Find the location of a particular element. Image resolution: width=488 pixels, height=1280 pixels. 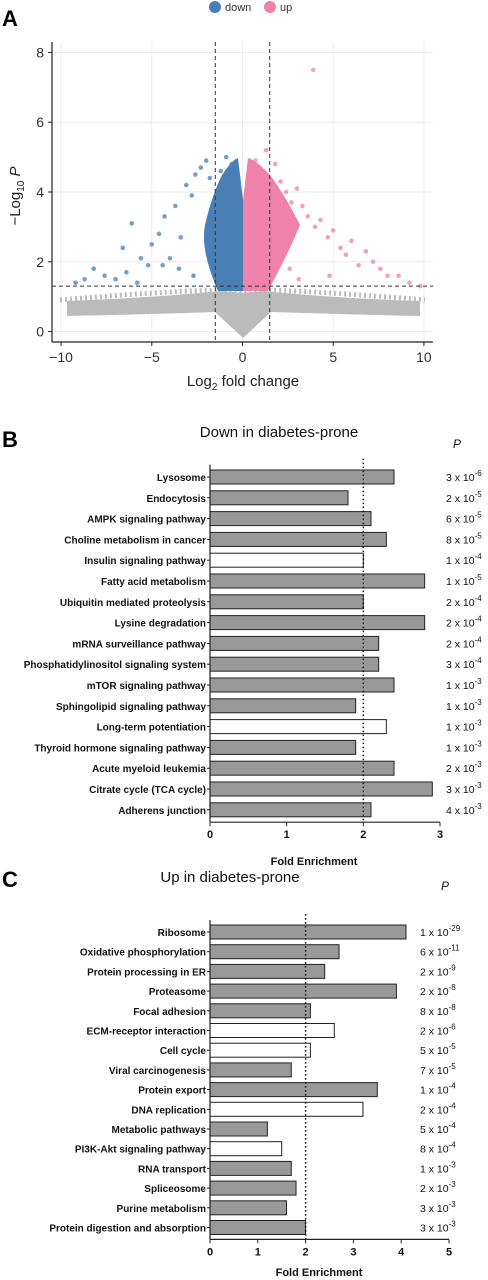

x-tick-label: 4 is located at coordinates (401, 1252).